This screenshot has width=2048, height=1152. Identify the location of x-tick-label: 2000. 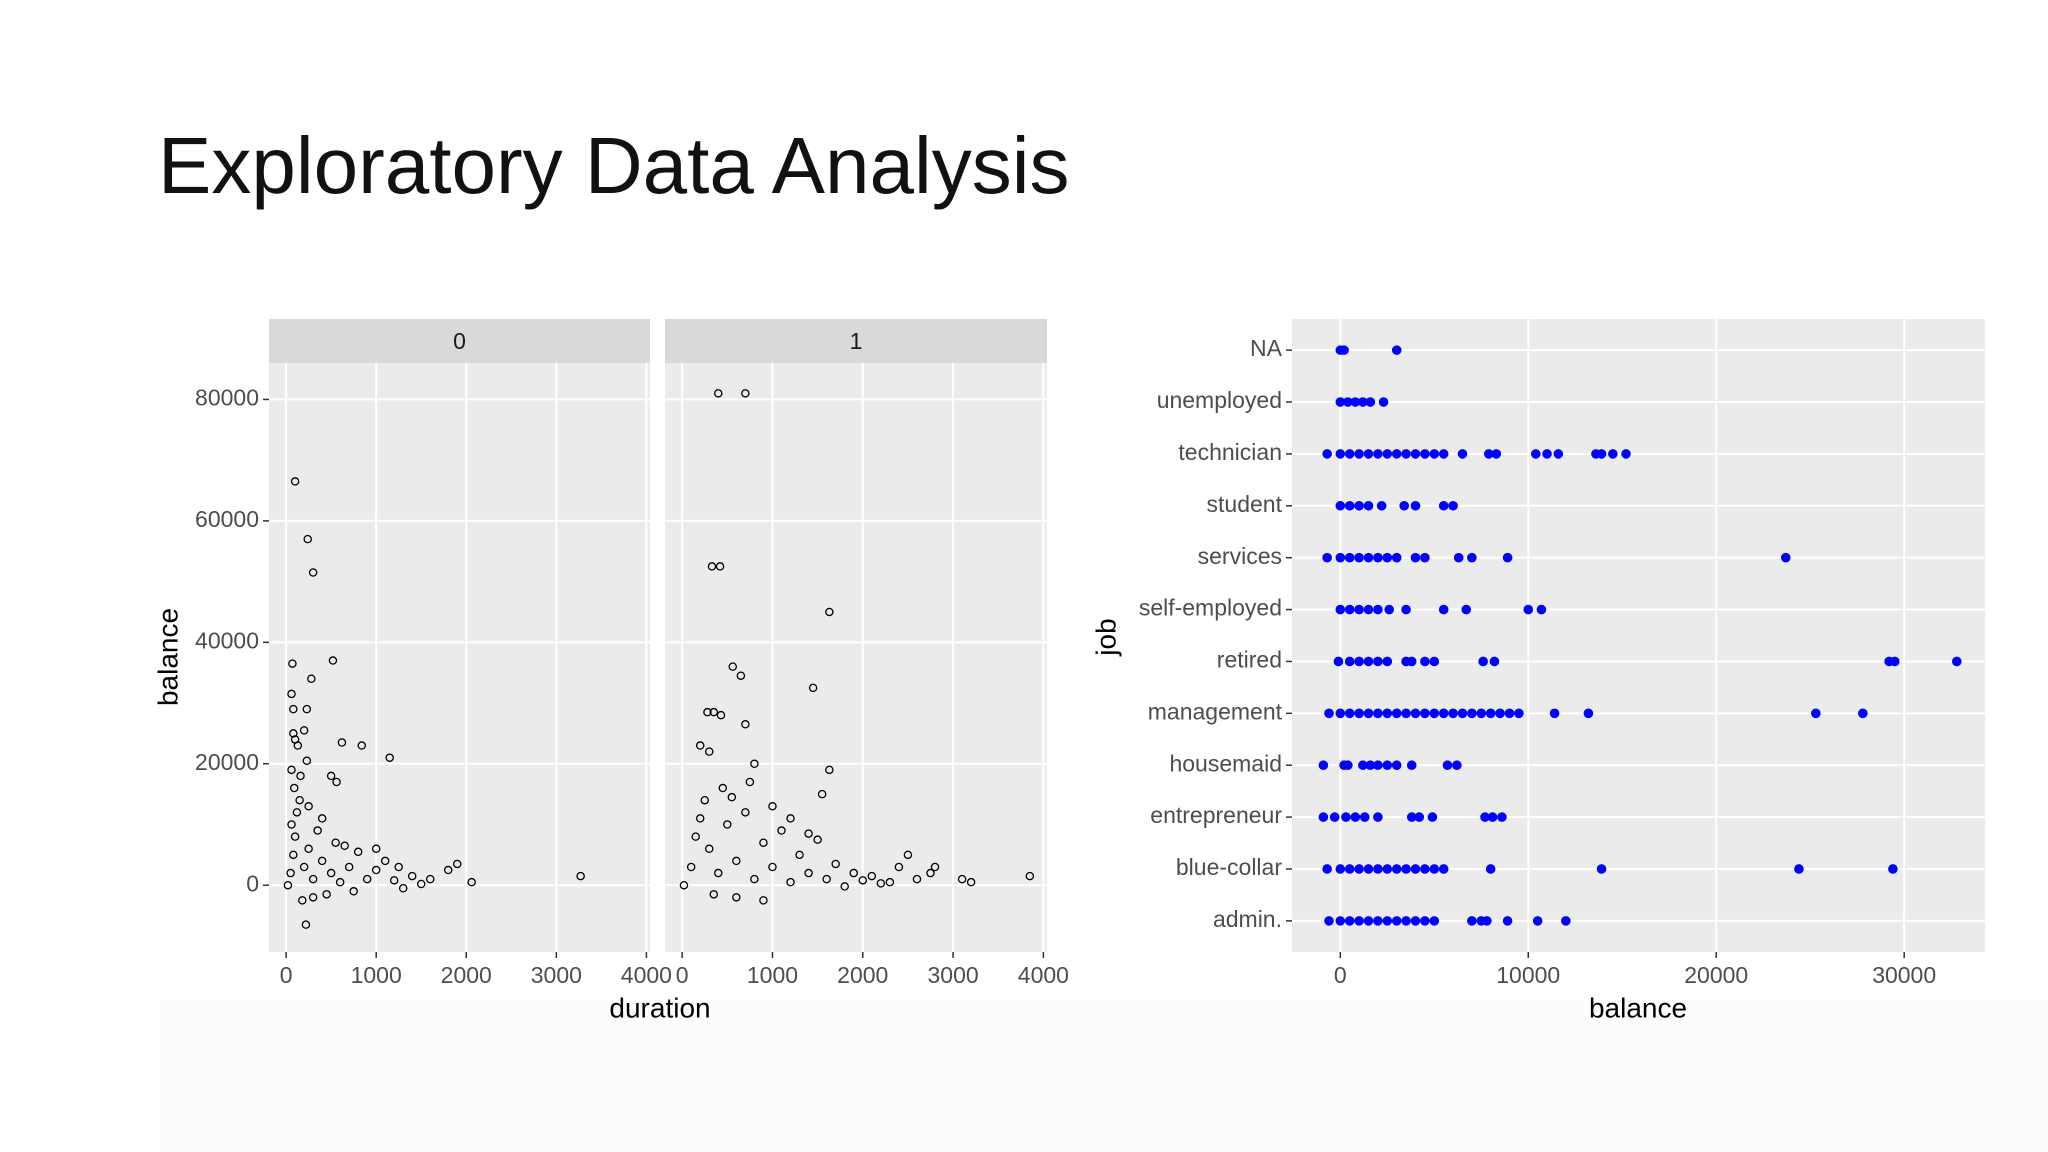
(466, 975).